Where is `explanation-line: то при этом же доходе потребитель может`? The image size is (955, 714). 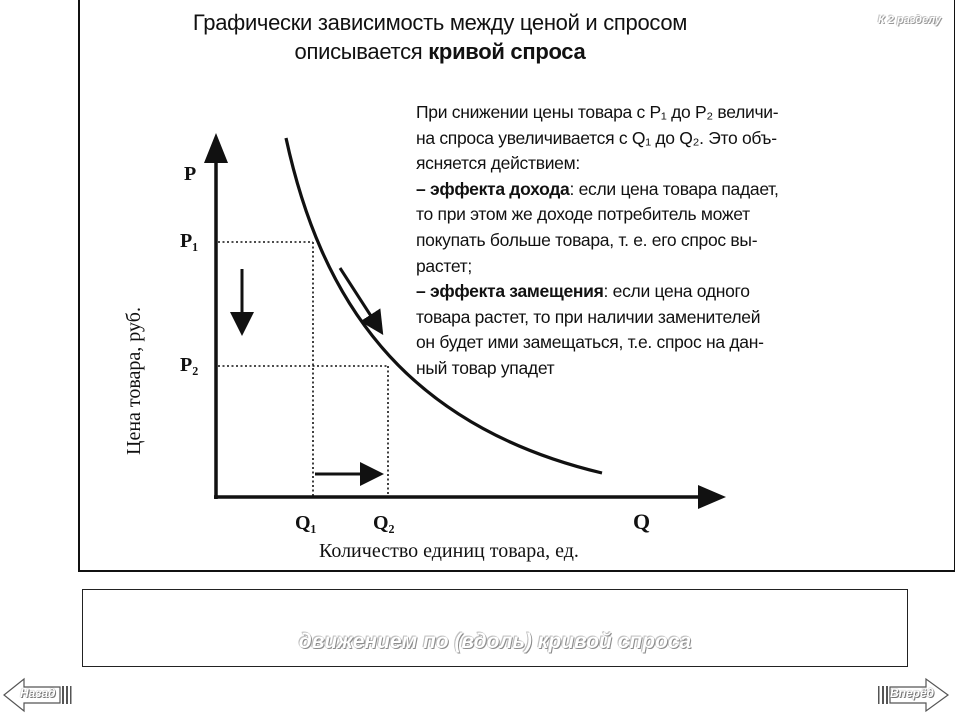
explanation-line: то при этом же доходе потребитель может is located at coordinates (583, 214).